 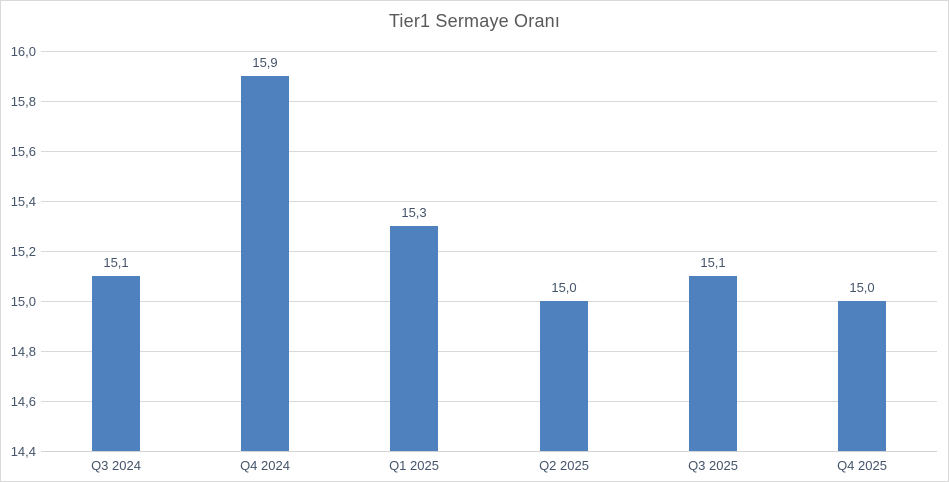 What do you see at coordinates (489, 451) in the screenshot?
I see `x-axis-line` at bounding box center [489, 451].